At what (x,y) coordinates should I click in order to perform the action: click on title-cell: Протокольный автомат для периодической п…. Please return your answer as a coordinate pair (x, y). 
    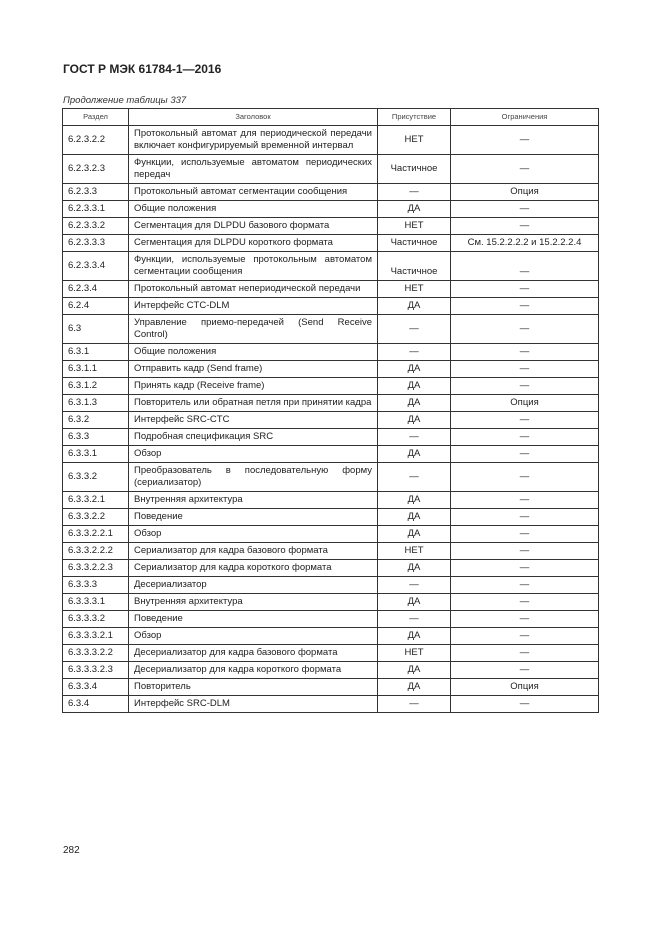
    Looking at the image, I should click on (253, 140).